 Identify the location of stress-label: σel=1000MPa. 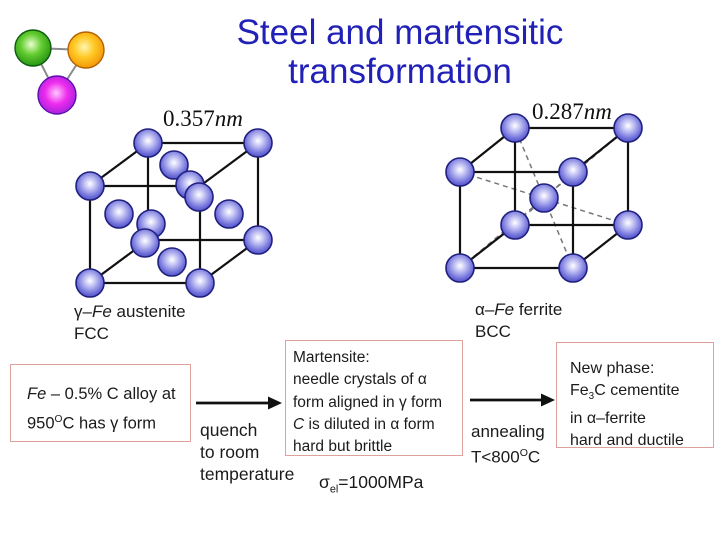
(371, 484).